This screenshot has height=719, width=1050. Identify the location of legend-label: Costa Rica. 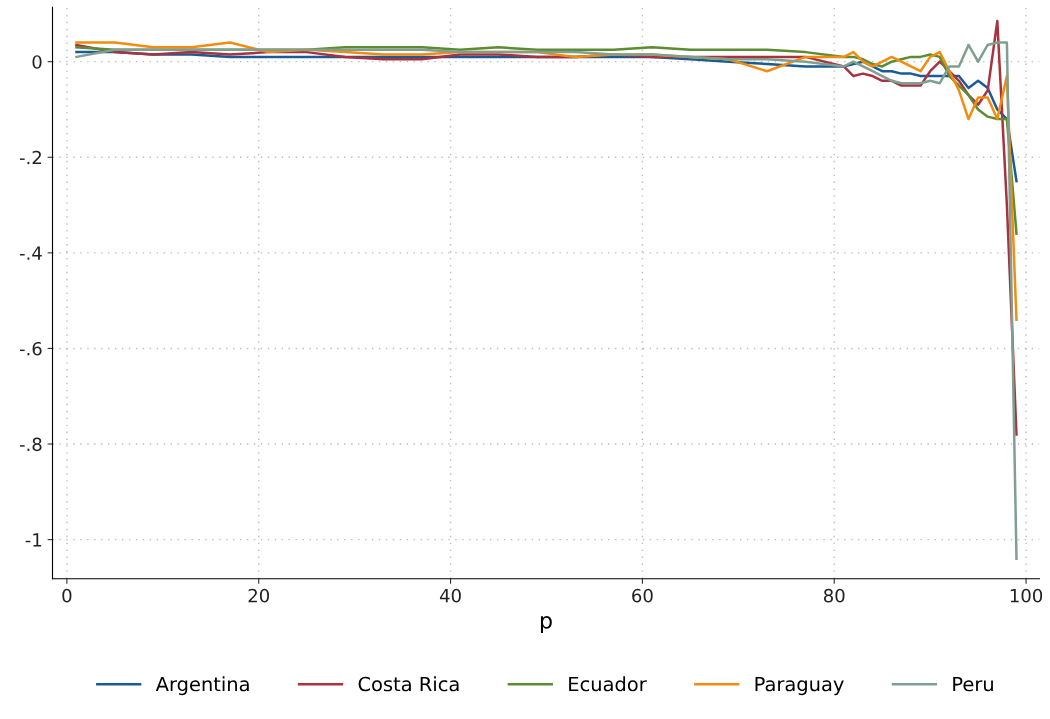
(408, 684).